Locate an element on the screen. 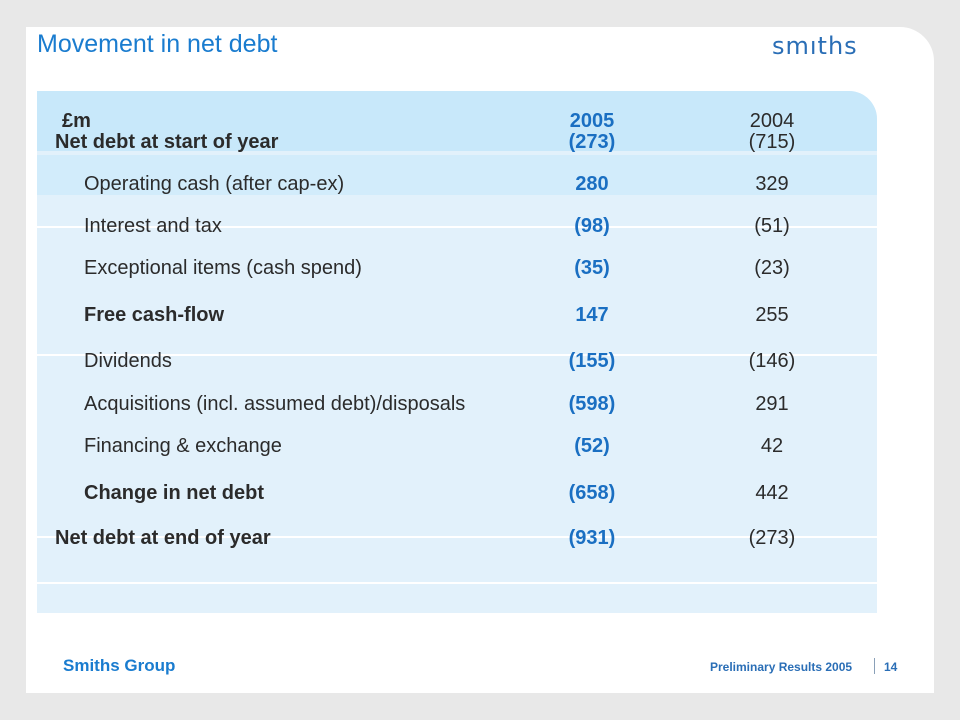 The image size is (960, 720). table-row: Interest and tax (98) (51) is located at coordinates (457, 226).